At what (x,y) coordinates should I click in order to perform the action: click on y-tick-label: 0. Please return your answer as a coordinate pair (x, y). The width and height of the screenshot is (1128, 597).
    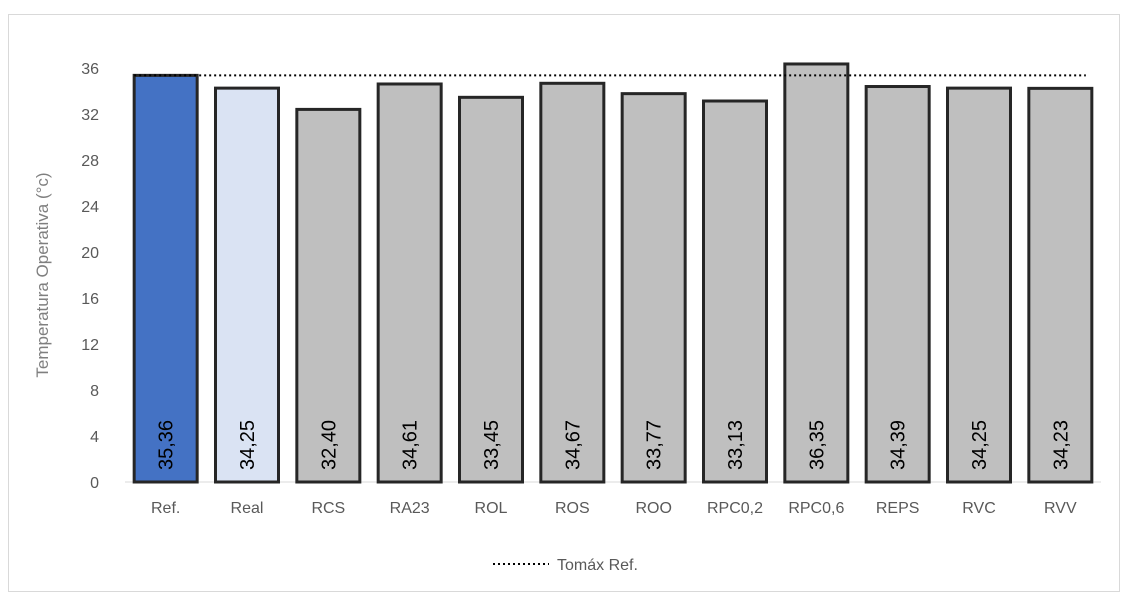
    Looking at the image, I should click on (94, 483).